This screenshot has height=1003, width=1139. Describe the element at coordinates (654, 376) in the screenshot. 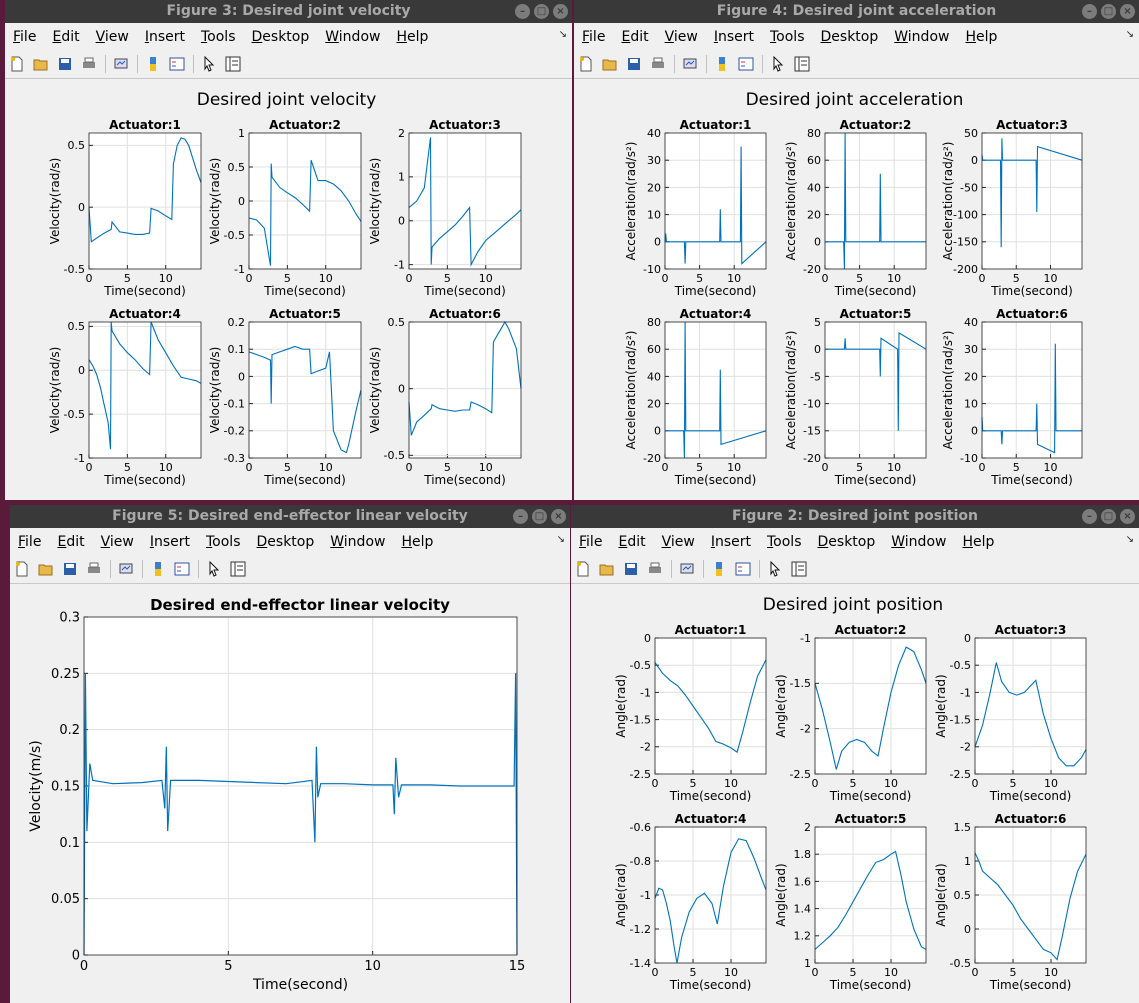

I see `y-tick-label: 40` at that location.